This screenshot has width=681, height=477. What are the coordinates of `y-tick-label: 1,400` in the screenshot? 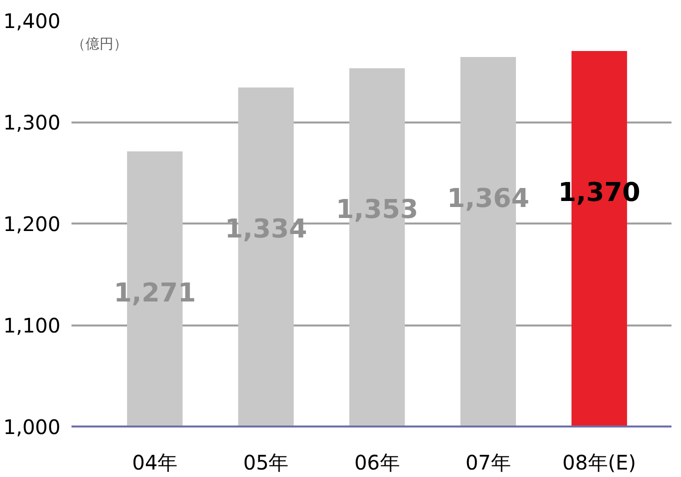 It's located at (32, 21).